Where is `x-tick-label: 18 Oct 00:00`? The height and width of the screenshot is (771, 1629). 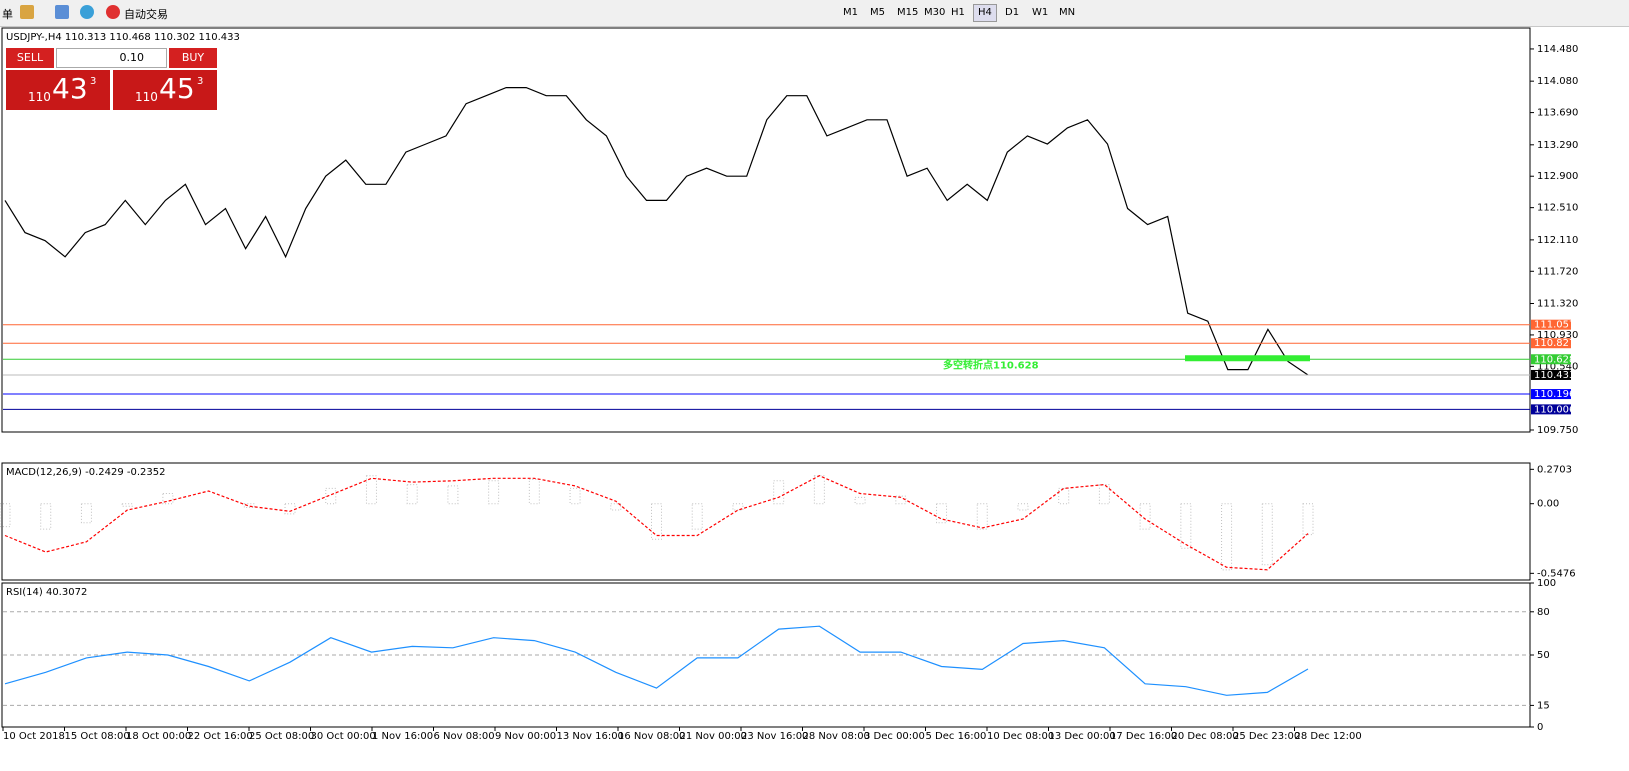
x-tick-label: 18 Oct 00:00 is located at coordinates (158, 736).